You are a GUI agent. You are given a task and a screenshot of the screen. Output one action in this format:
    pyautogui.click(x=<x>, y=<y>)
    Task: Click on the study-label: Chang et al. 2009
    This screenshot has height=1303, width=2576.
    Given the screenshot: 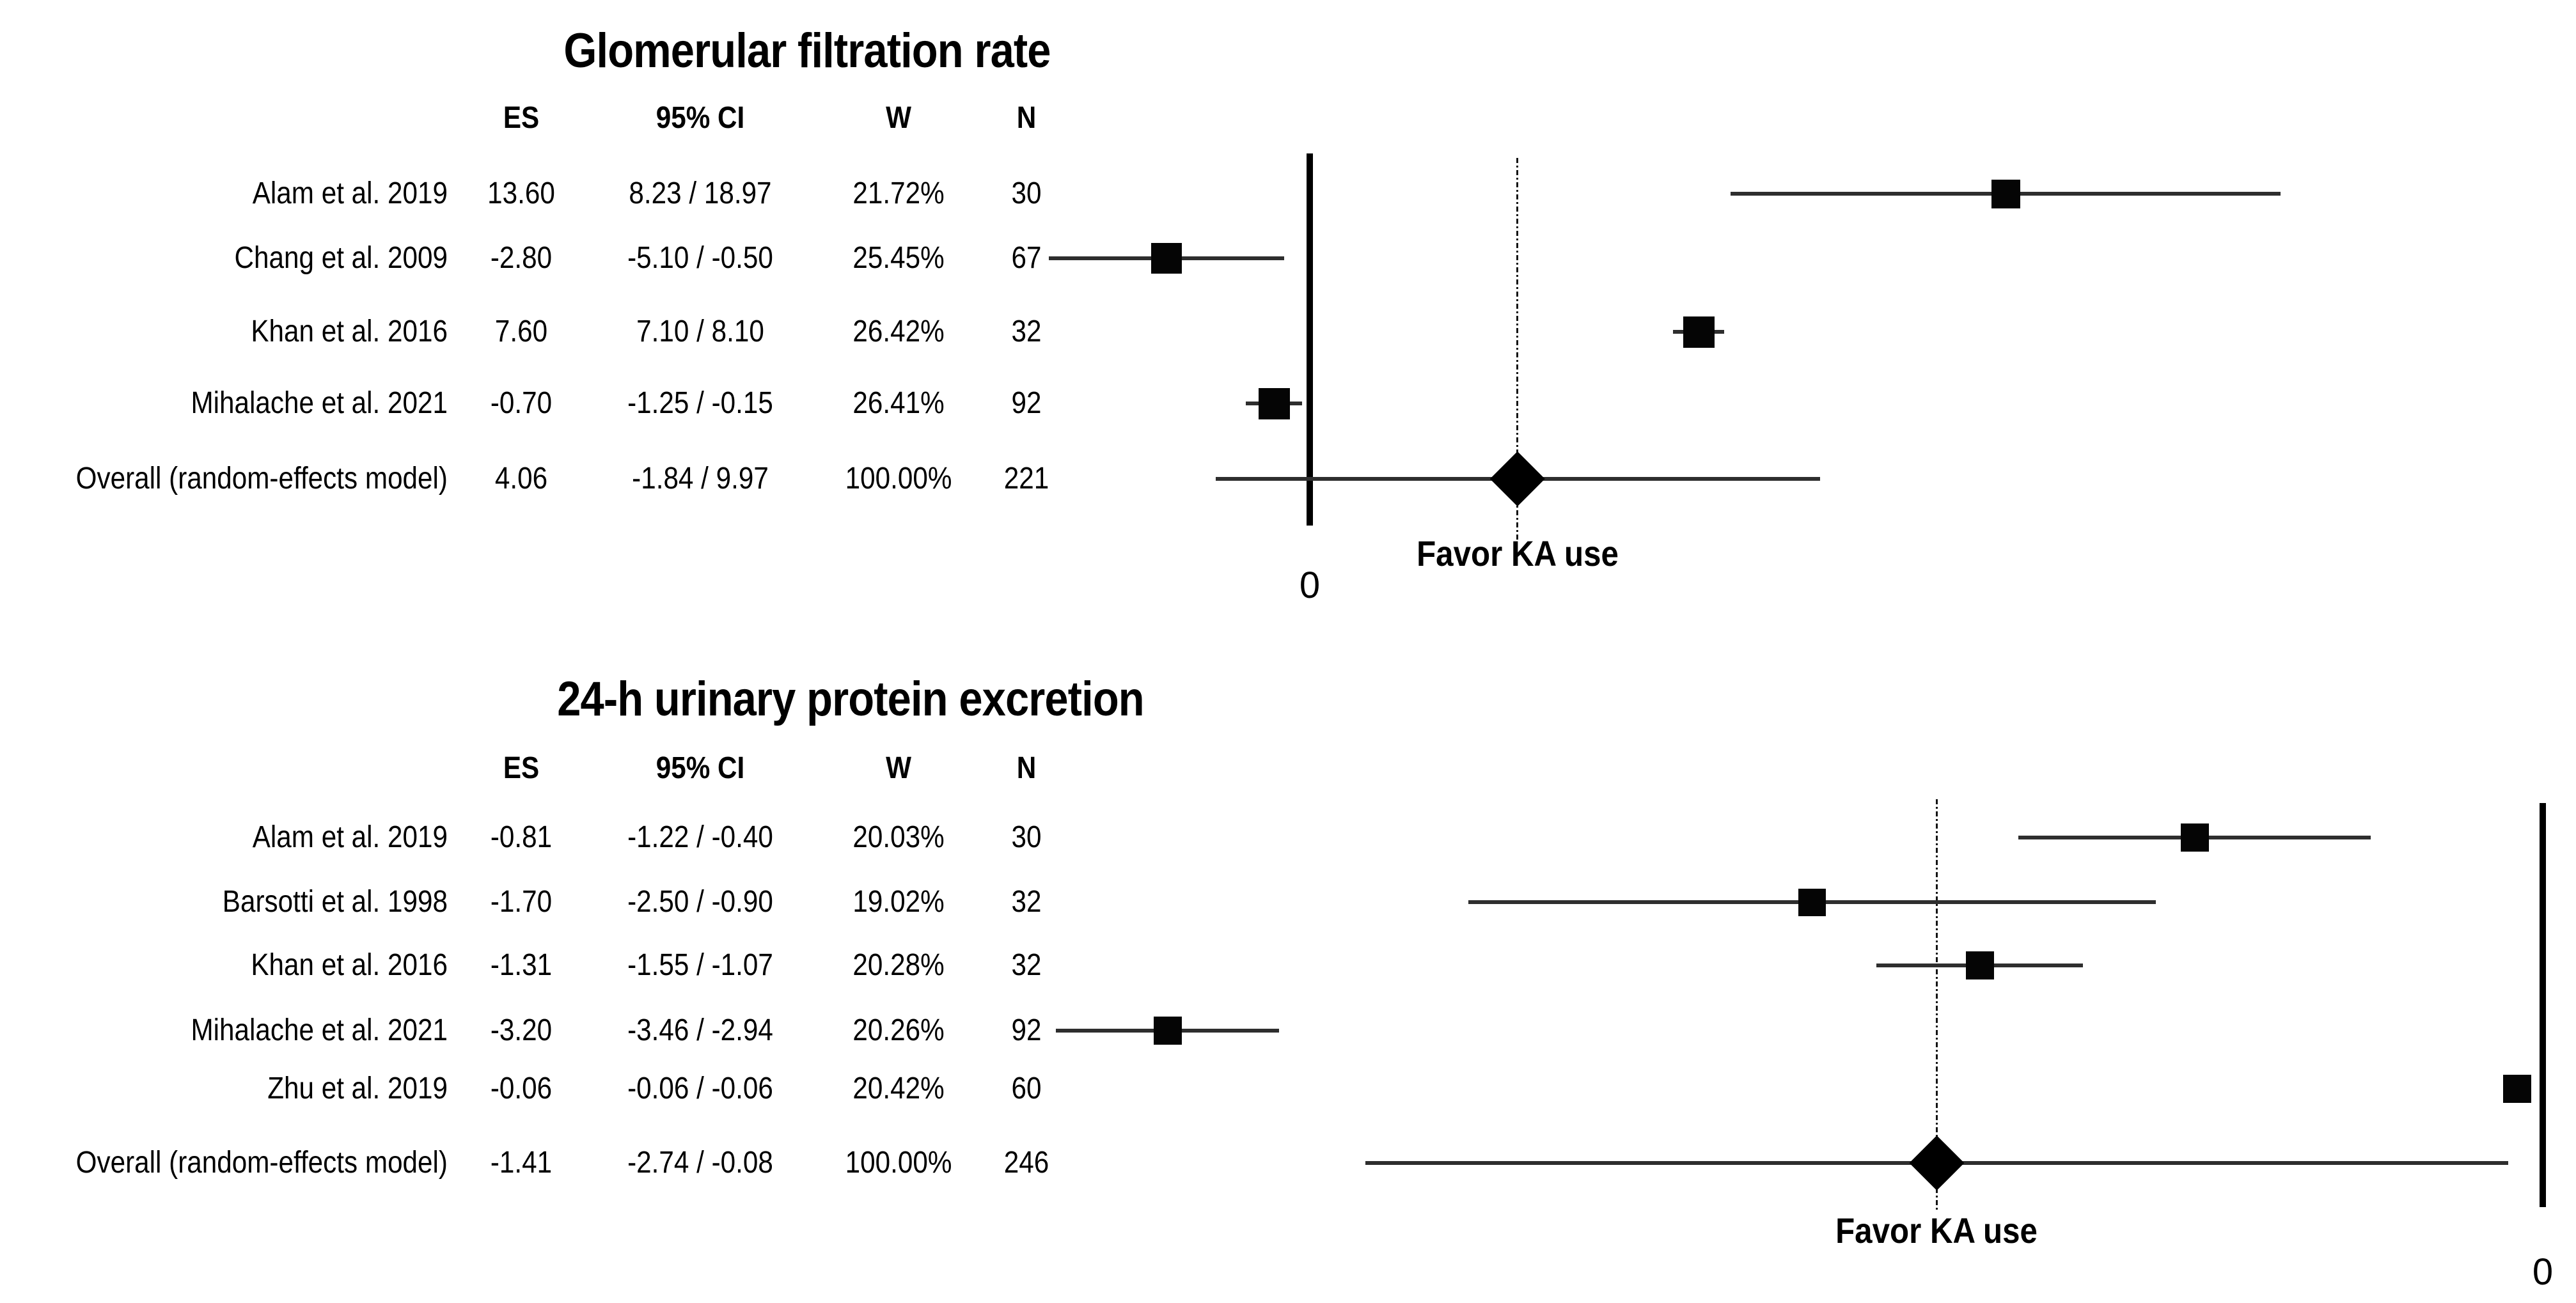 What is the action you would take?
    pyautogui.click(x=341, y=258)
    